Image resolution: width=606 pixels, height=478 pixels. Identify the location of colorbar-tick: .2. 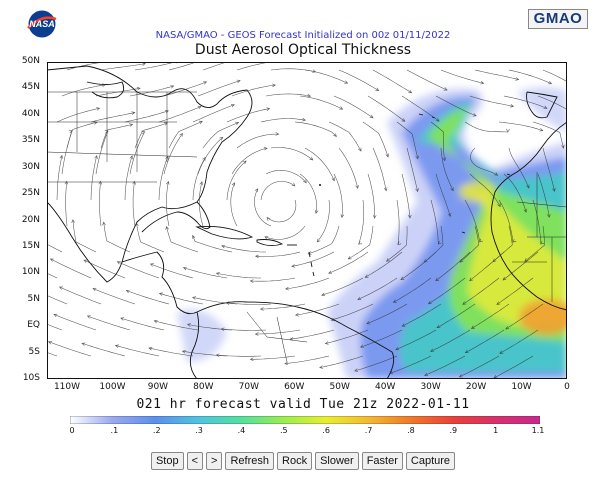
(156, 430).